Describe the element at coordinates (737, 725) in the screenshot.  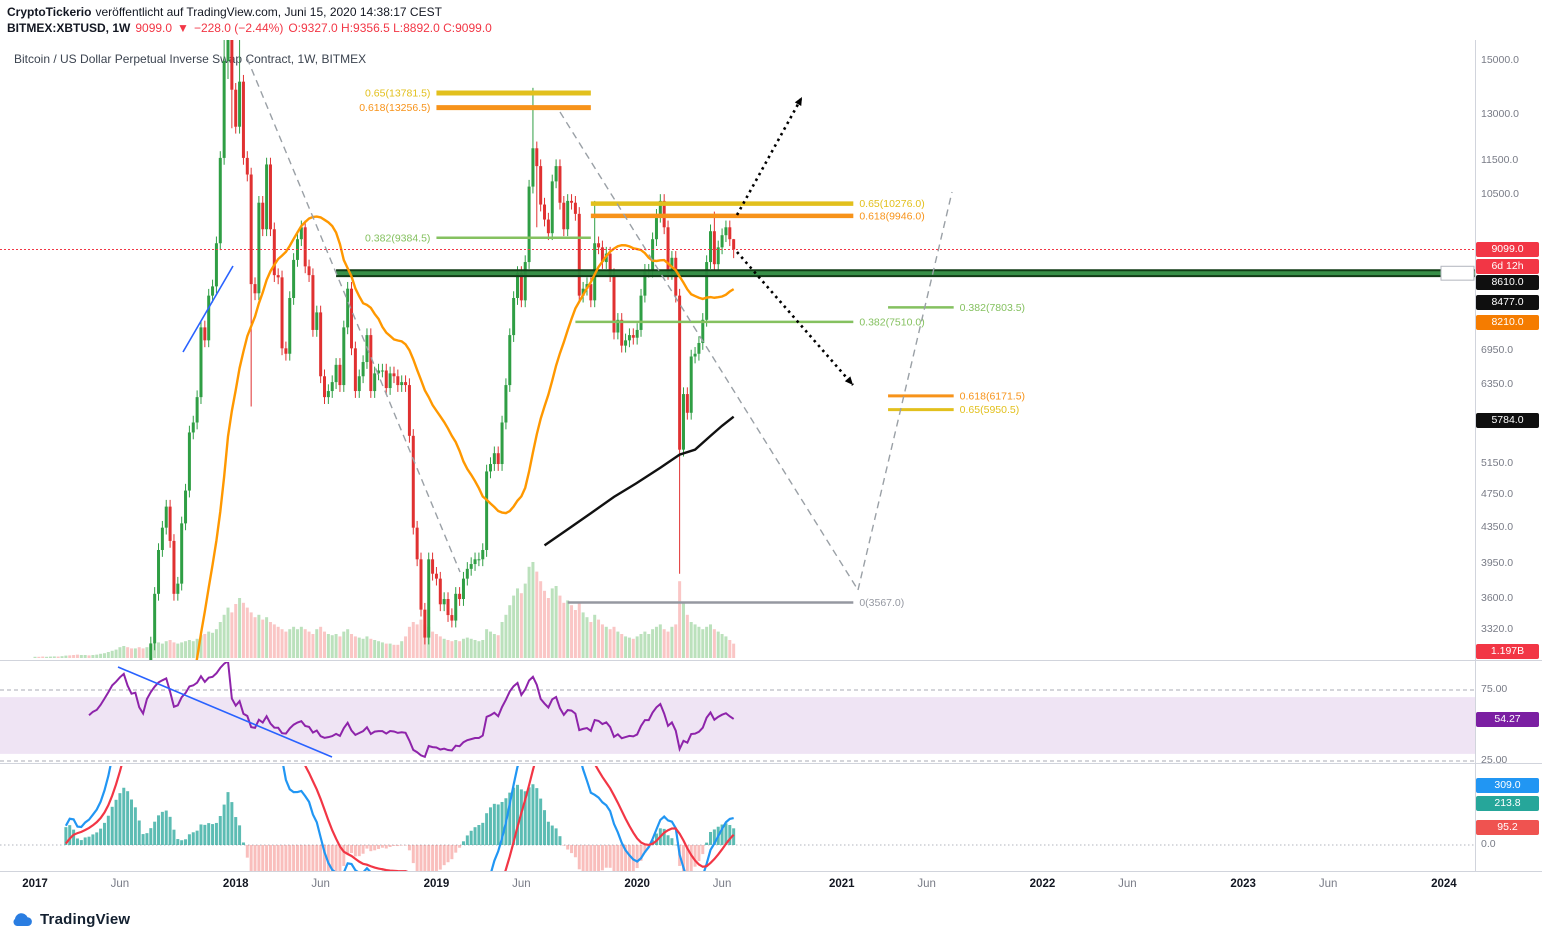
I see `rsi-band` at that location.